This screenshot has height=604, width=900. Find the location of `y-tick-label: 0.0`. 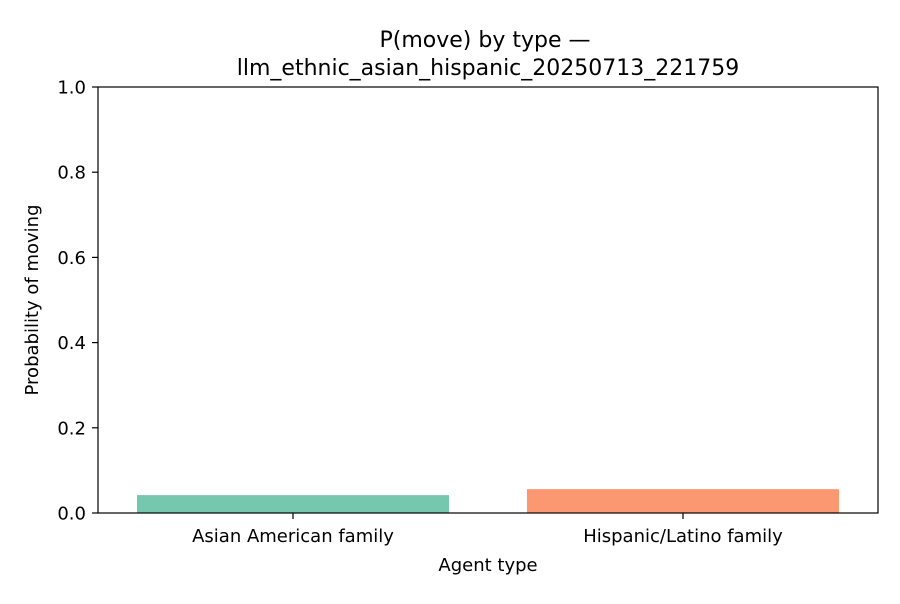

y-tick-label: 0.0 is located at coordinates (71, 514).